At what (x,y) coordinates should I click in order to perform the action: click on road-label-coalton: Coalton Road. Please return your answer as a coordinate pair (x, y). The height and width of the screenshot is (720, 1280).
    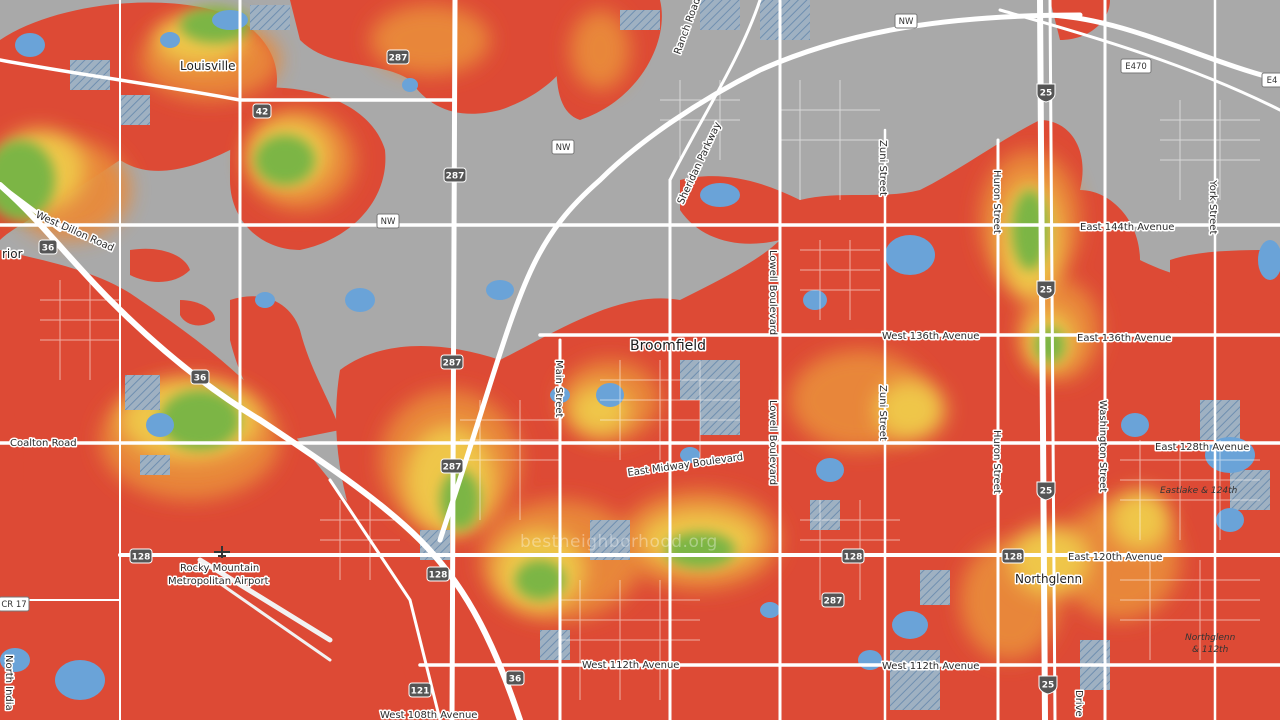
    Looking at the image, I should click on (43, 443).